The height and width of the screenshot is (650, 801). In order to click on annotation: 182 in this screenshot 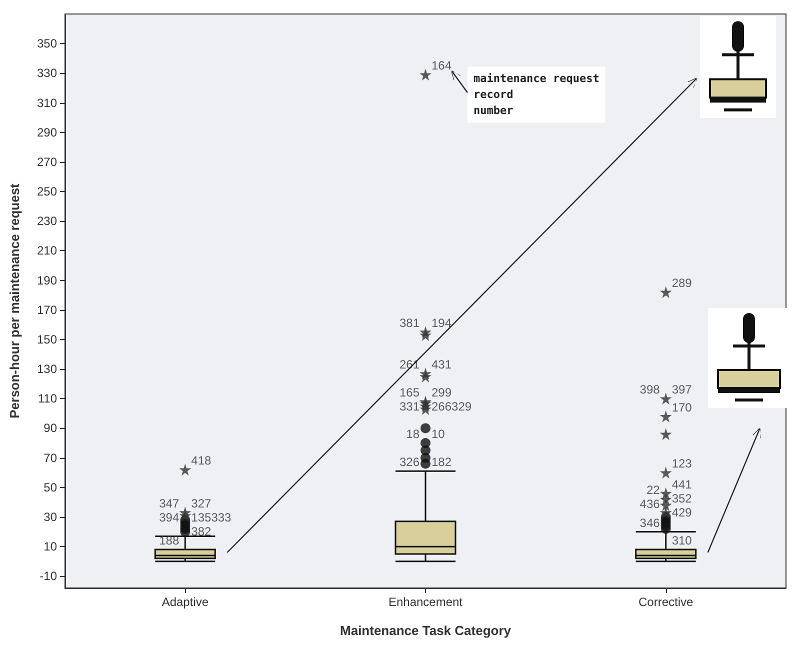, I will do `click(442, 462)`.